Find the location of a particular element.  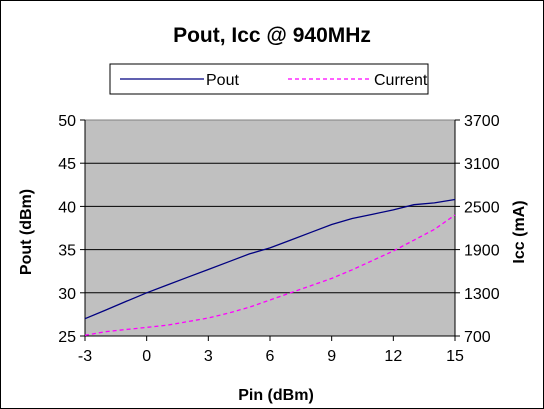

y-tick-label: 50 is located at coordinates (67, 121).